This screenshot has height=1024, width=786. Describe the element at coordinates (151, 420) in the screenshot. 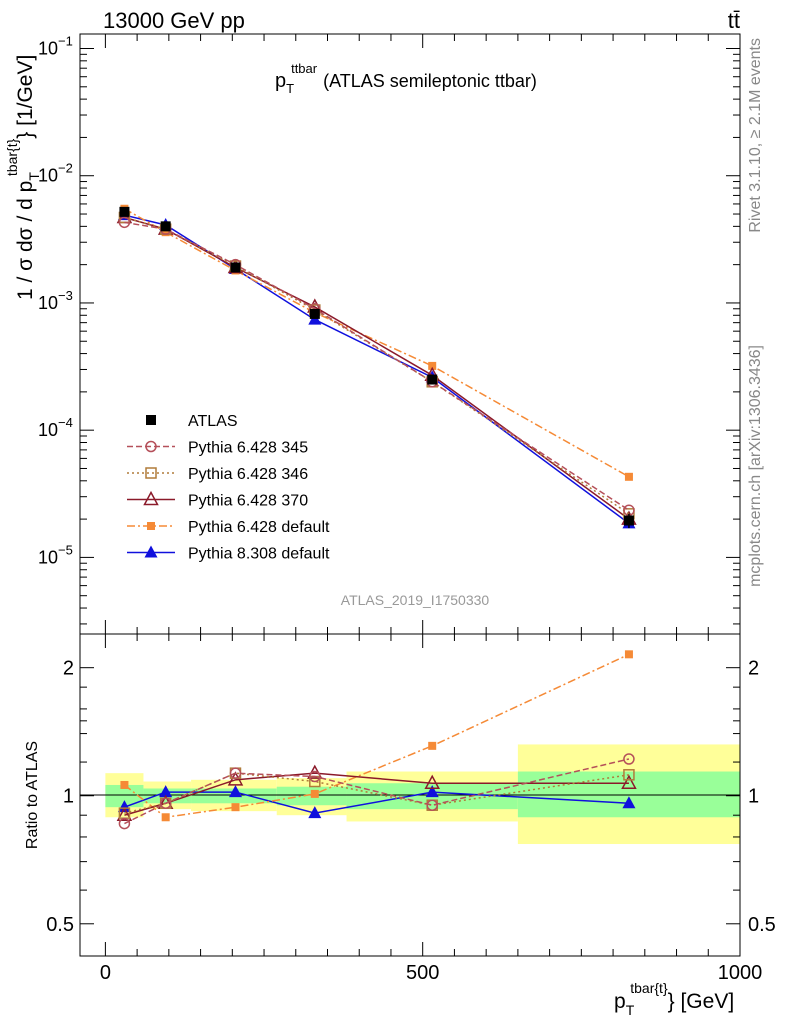

I see `legend-marker-atlas` at that location.